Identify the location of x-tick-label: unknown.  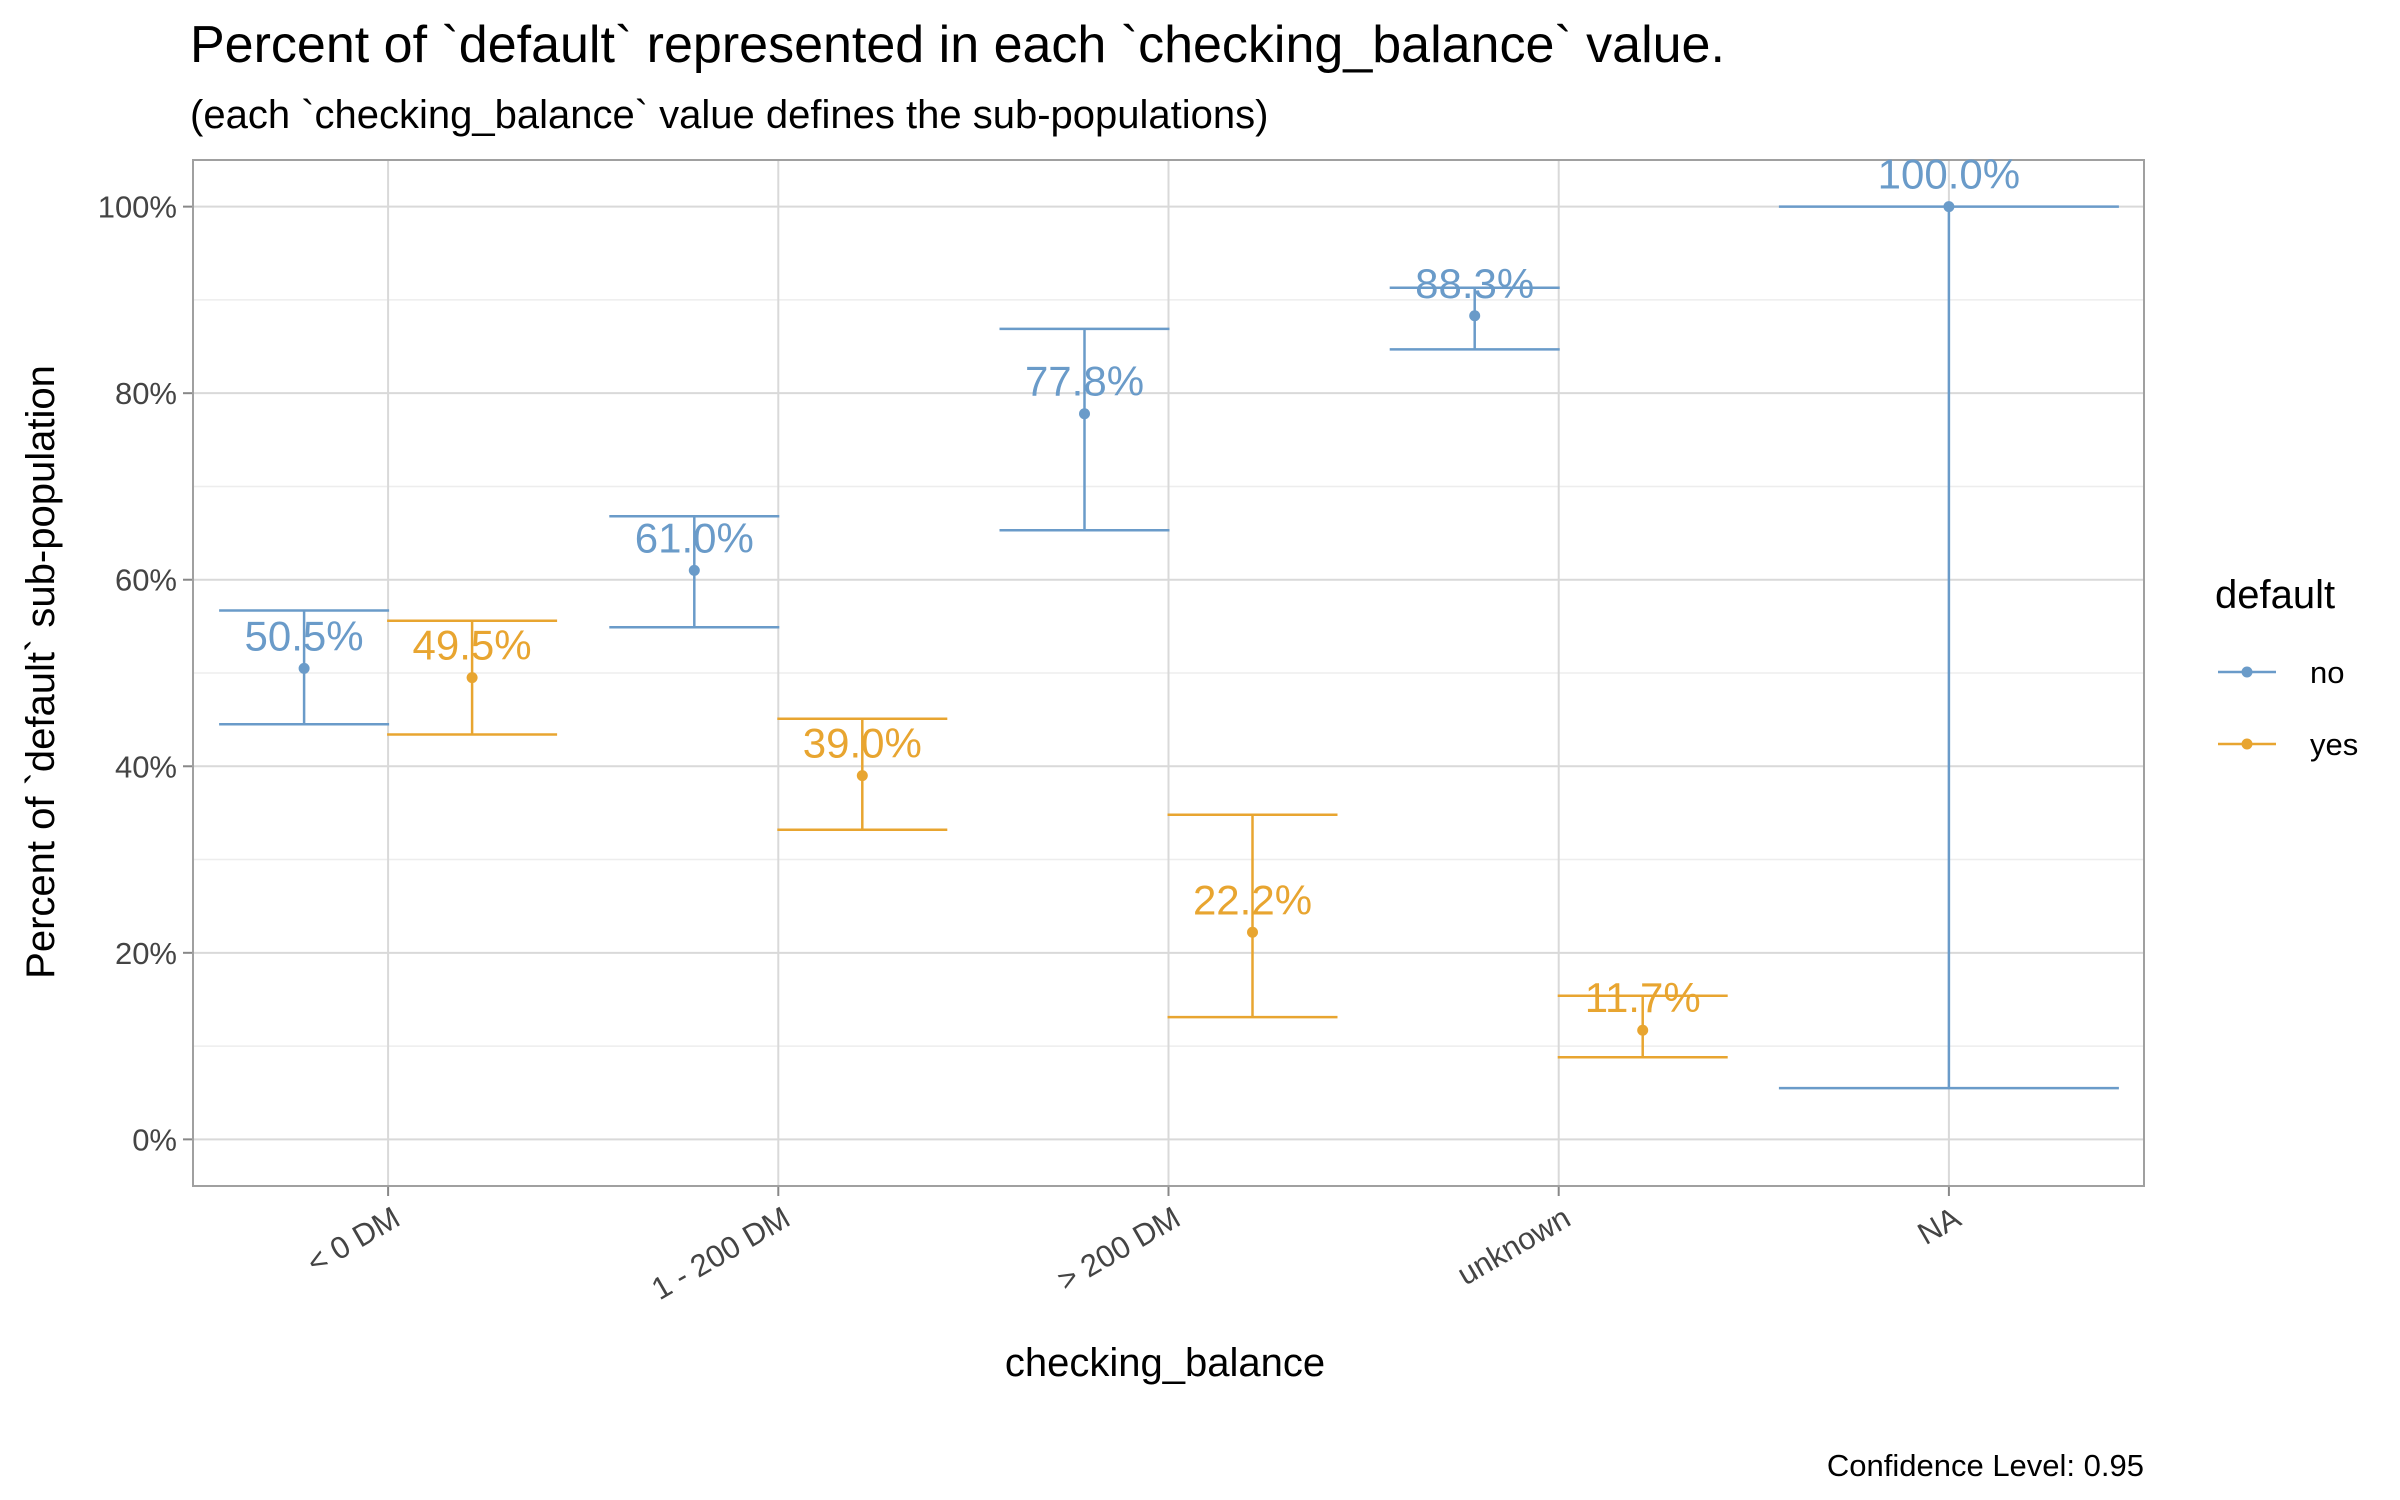
(1513, 1246).